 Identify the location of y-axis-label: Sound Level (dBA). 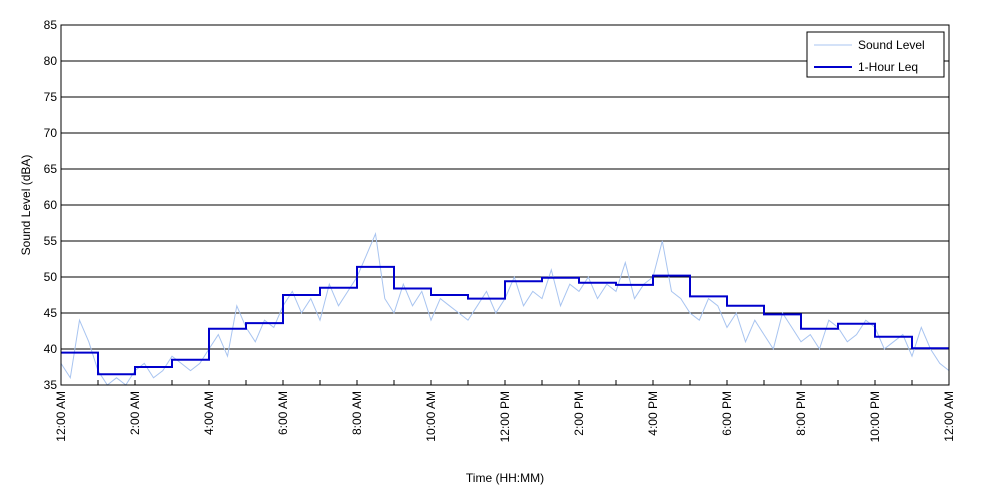
(26, 205).